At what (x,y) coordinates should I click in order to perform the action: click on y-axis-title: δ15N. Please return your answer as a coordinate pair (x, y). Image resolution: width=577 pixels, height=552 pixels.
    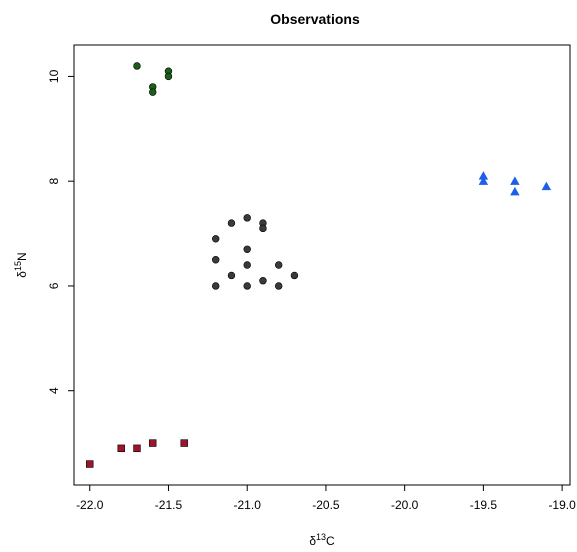
    Looking at the image, I should click on (21, 264).